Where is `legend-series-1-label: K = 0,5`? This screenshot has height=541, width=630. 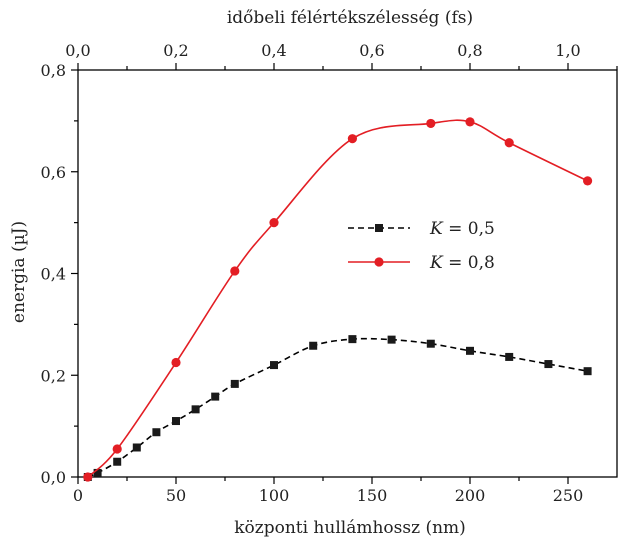 legend-series-1-label: K = 0,5 is located at coordinates (462, 229).